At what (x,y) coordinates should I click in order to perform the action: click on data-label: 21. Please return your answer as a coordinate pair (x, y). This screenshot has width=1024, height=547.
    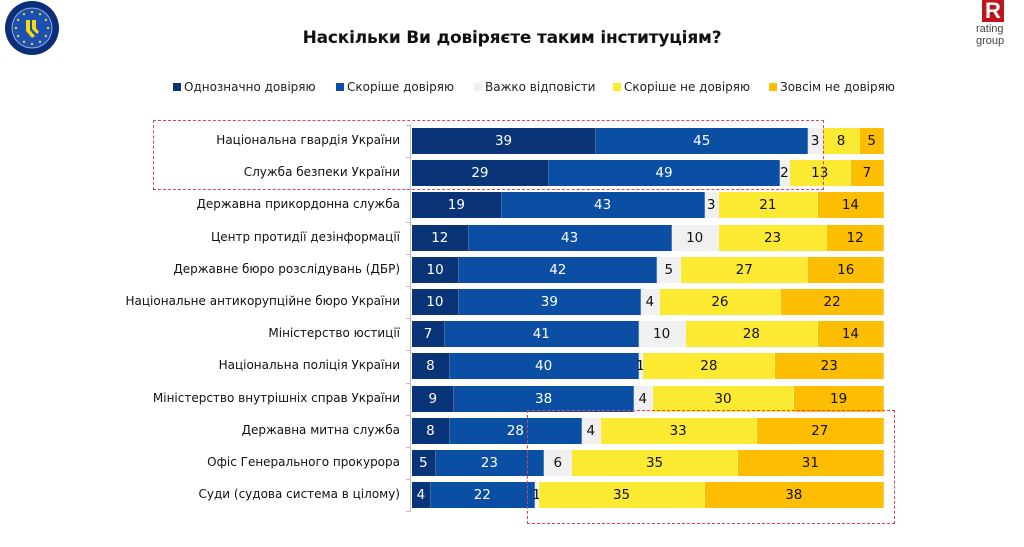
    Looking at the image, I should click on (768, 205).